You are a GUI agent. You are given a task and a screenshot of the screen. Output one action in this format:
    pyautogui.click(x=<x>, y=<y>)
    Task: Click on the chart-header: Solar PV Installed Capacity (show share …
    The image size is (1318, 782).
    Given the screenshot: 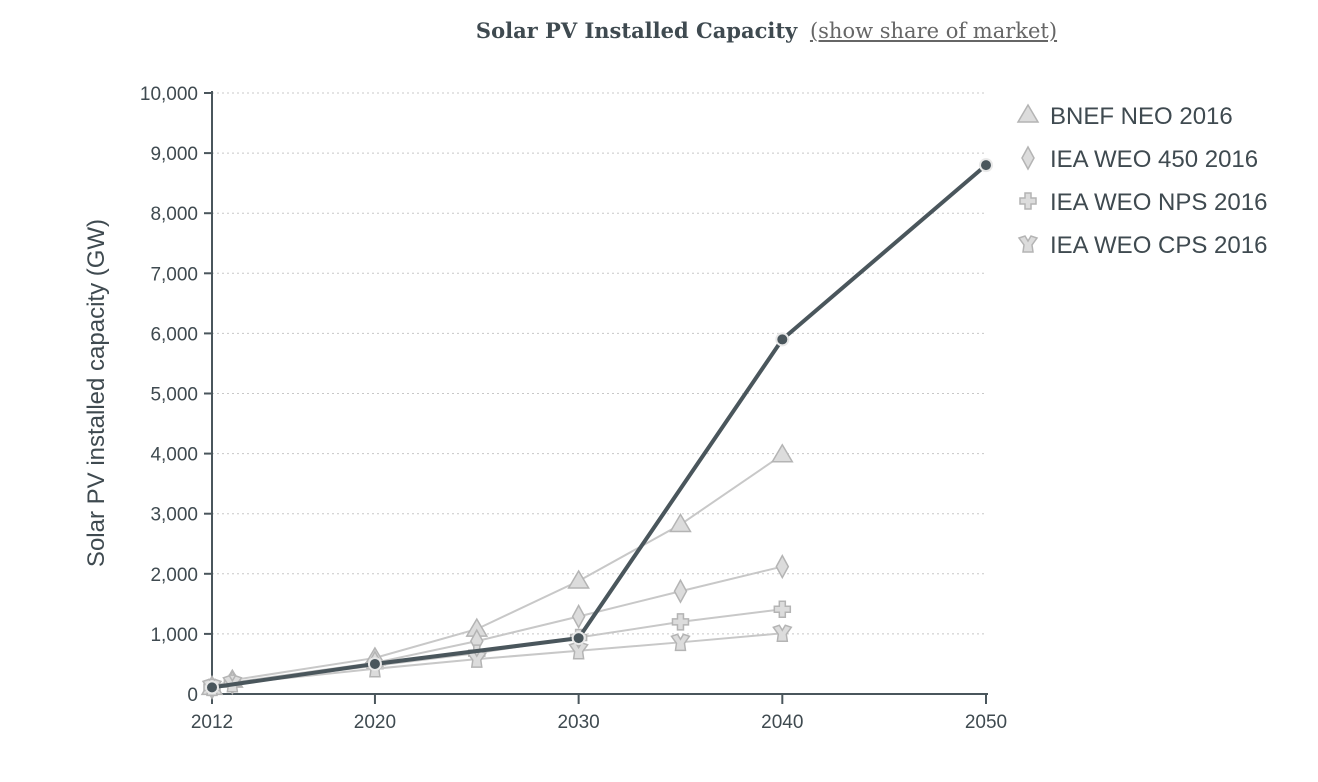 What is the action you would take?
    pyautogui.click(x=659, y=30)
    